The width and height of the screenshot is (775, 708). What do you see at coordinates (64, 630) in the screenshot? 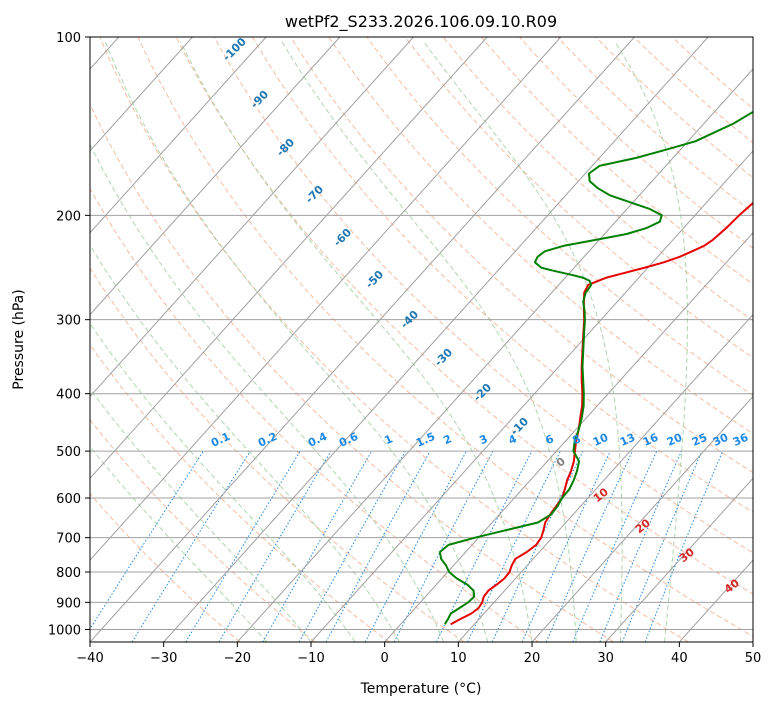
I see `y-tick-label: 1000` at bounding box center [64, 630].